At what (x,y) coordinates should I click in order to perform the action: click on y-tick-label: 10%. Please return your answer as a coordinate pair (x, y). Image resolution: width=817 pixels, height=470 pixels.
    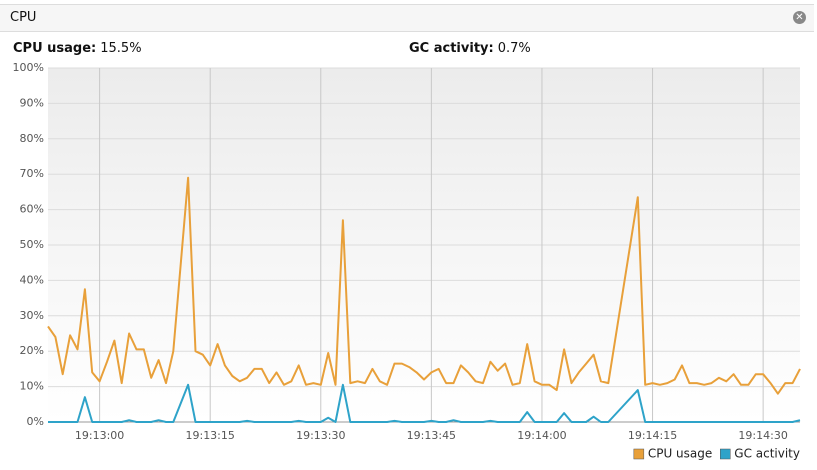
    Looking at the image, I should click on (32, 386).